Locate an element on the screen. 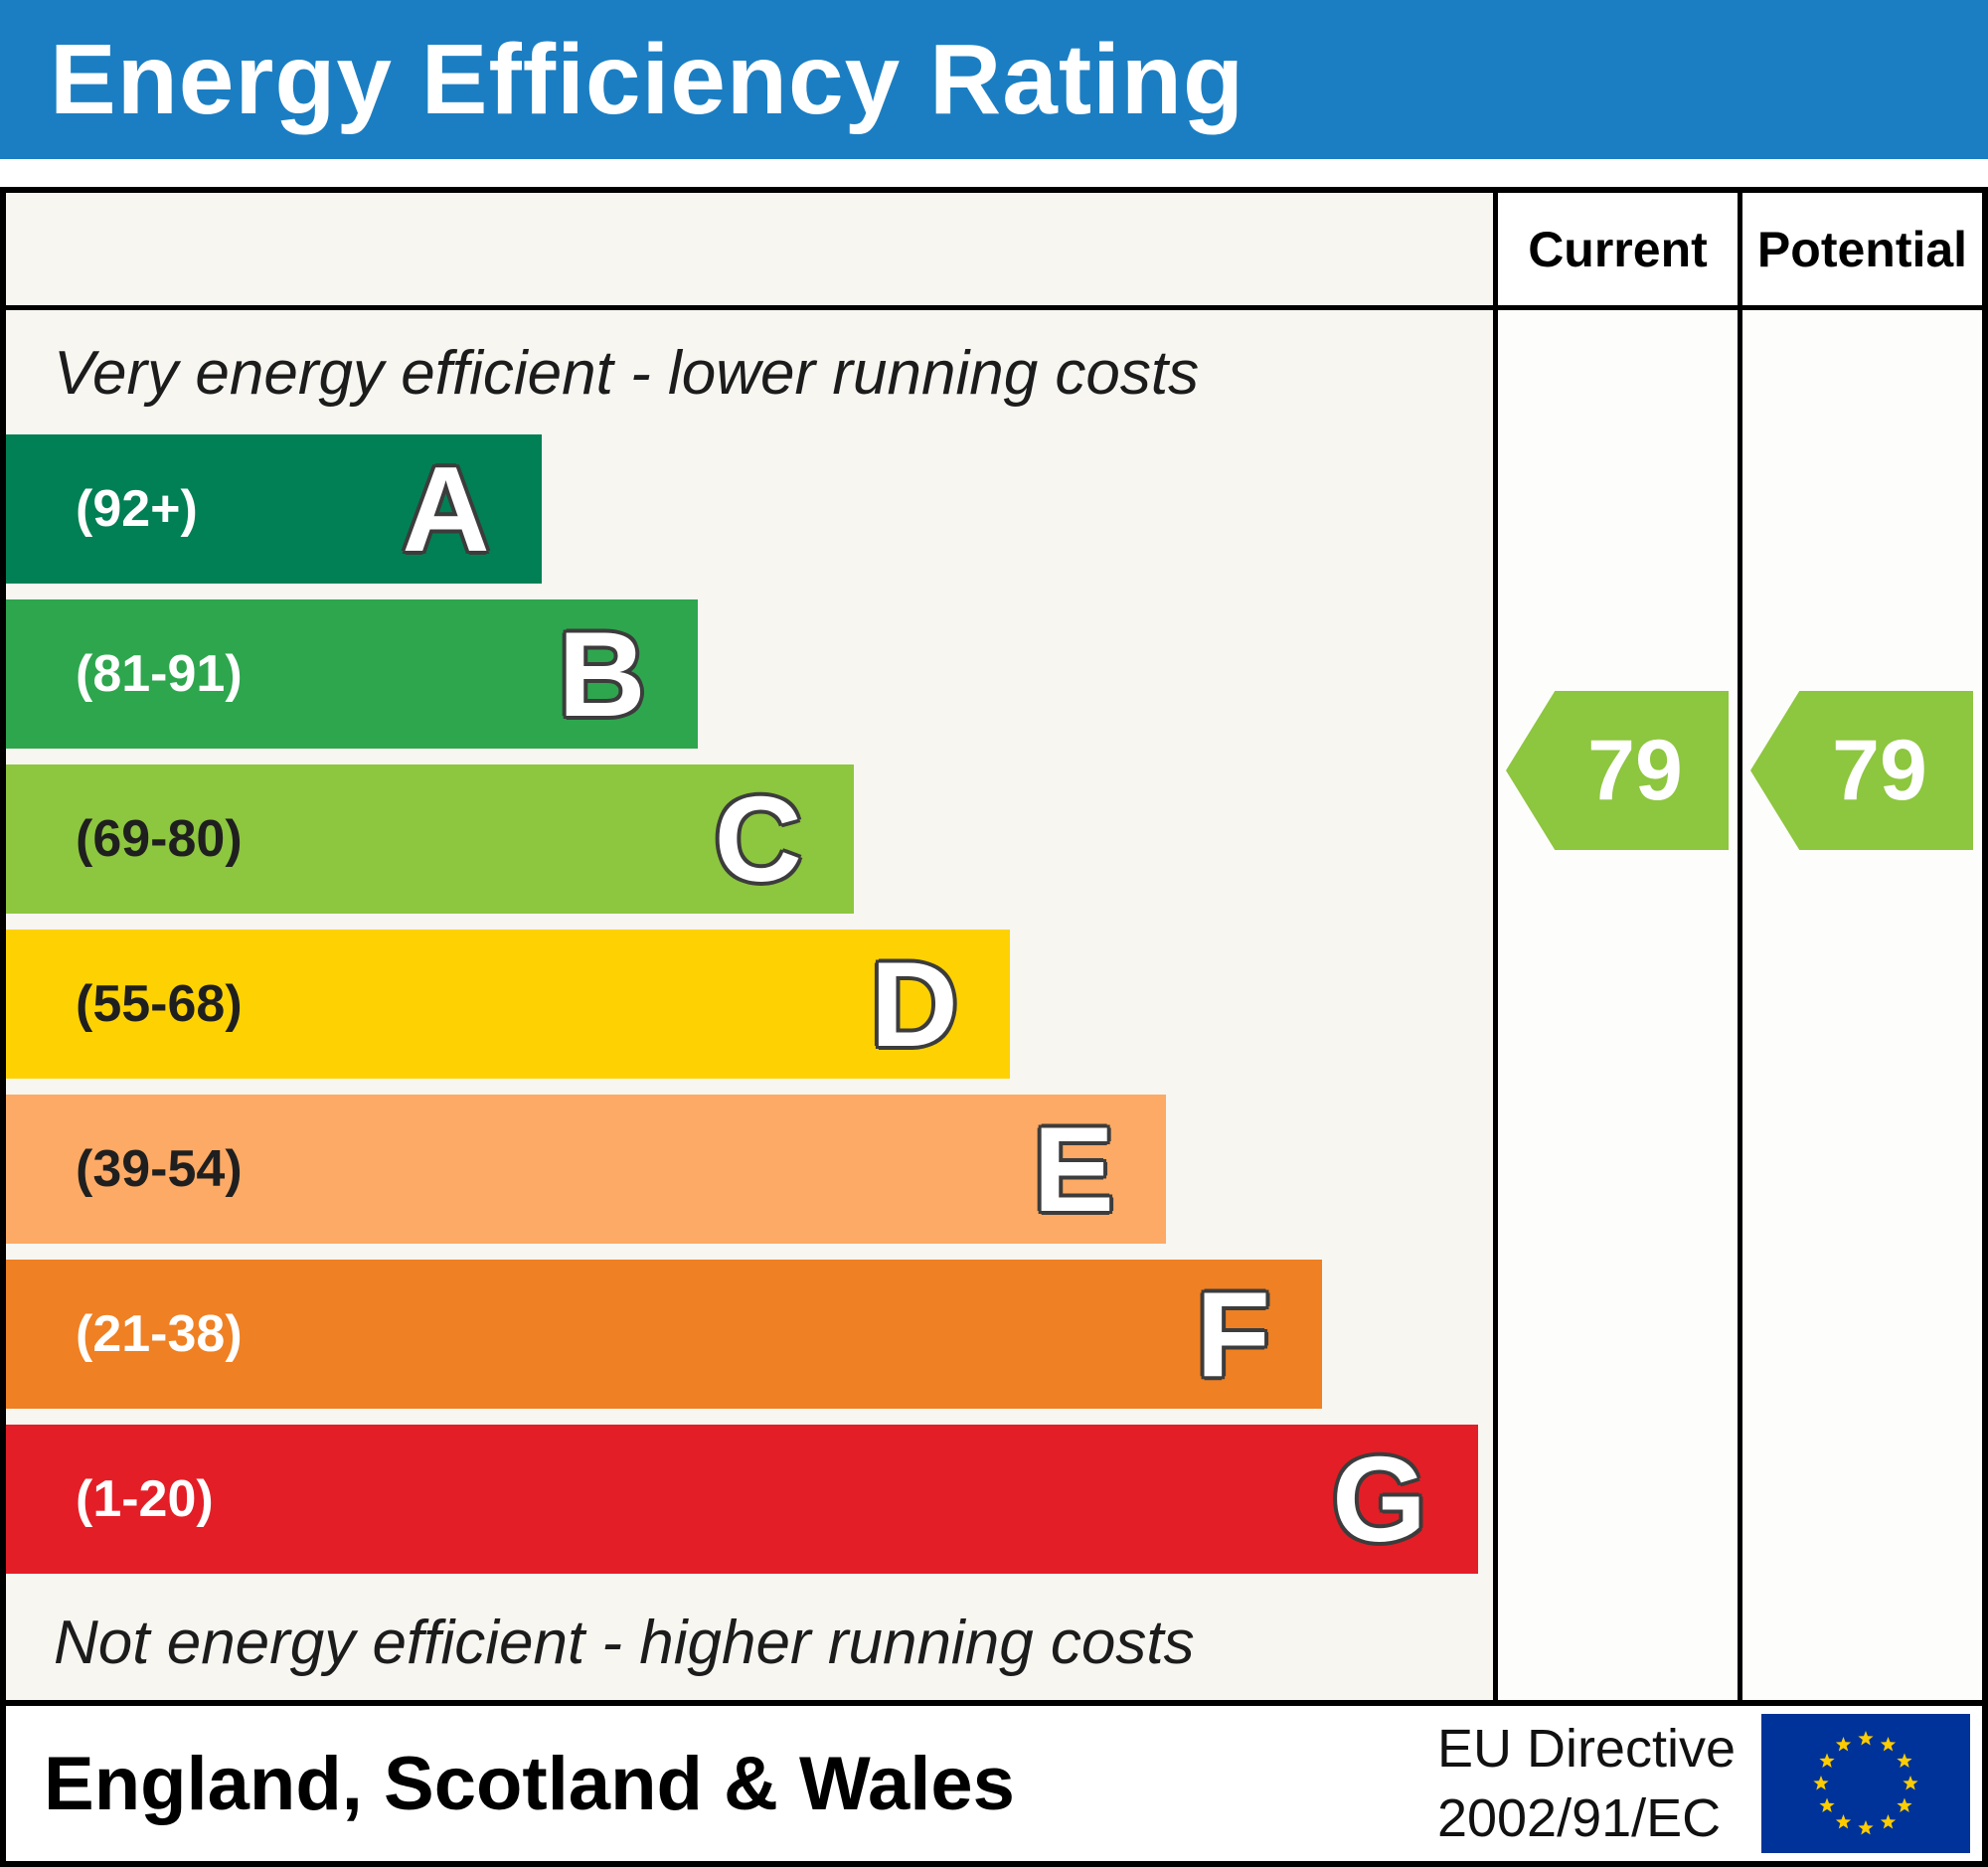 This screenshot has height=1867, width=1988. band-bar-e: (39-54) E is located at coordinates (586, 1169).